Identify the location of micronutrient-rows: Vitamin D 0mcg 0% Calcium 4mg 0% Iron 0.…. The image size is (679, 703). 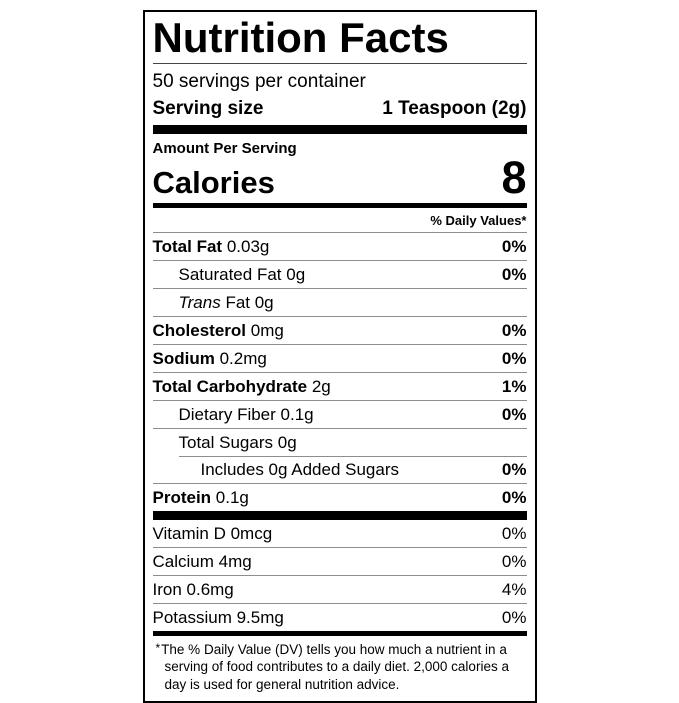
(339, 575).